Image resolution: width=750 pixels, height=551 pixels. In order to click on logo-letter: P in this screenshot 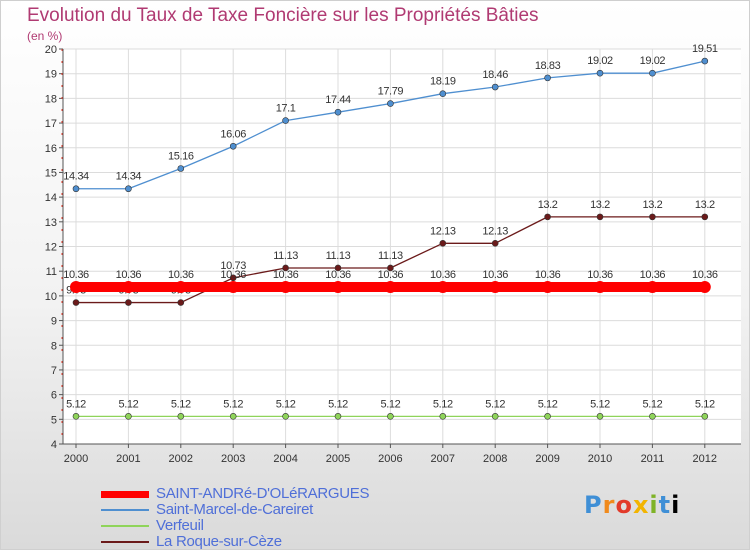, I will do `click(593, 505)`.